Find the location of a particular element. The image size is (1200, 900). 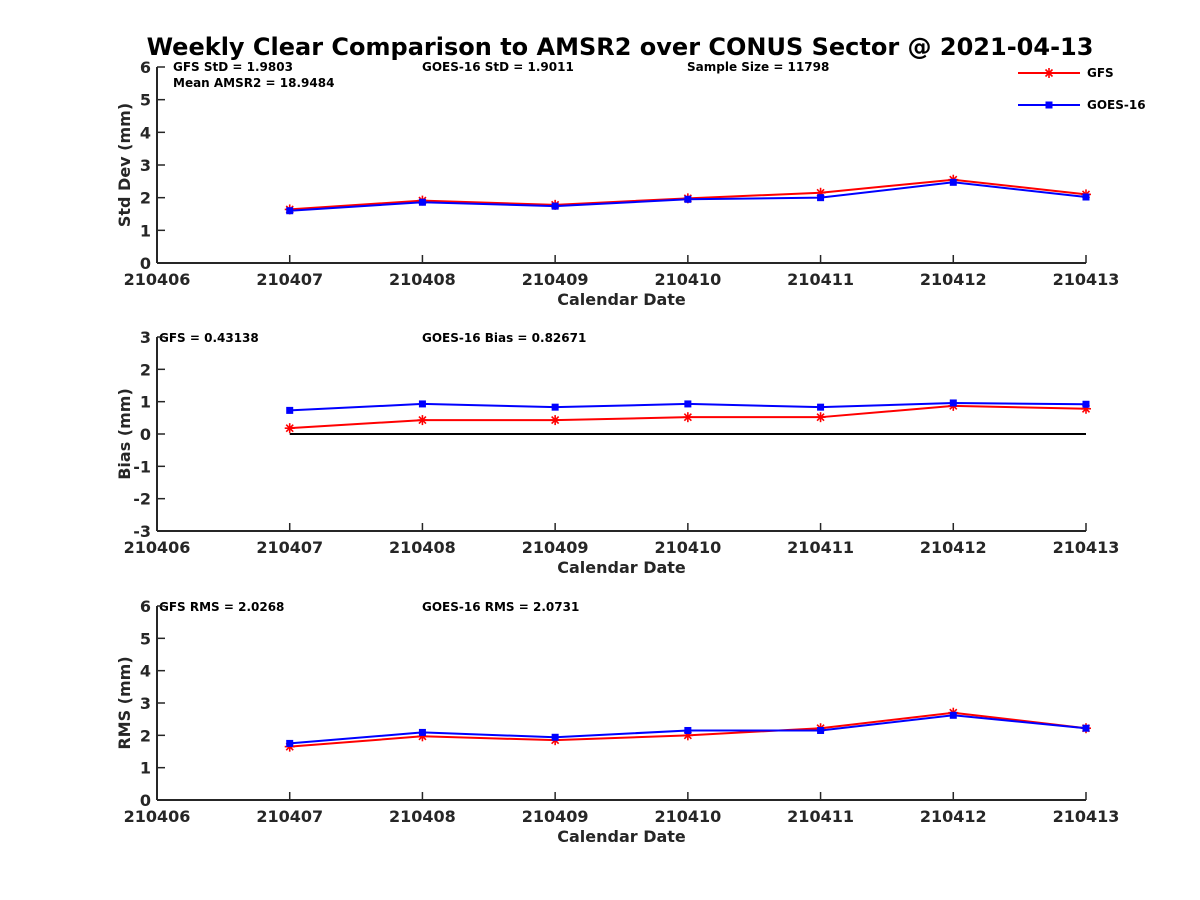

annotation-goes16-rms: GOES-16 RMS = 2.0731 is located at coordinates (500, 607).